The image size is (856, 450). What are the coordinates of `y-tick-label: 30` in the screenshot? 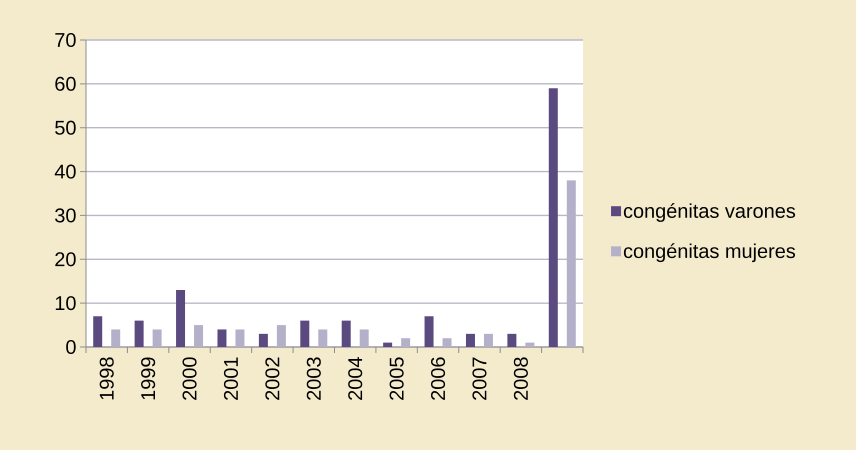 It's located at (65, 215).